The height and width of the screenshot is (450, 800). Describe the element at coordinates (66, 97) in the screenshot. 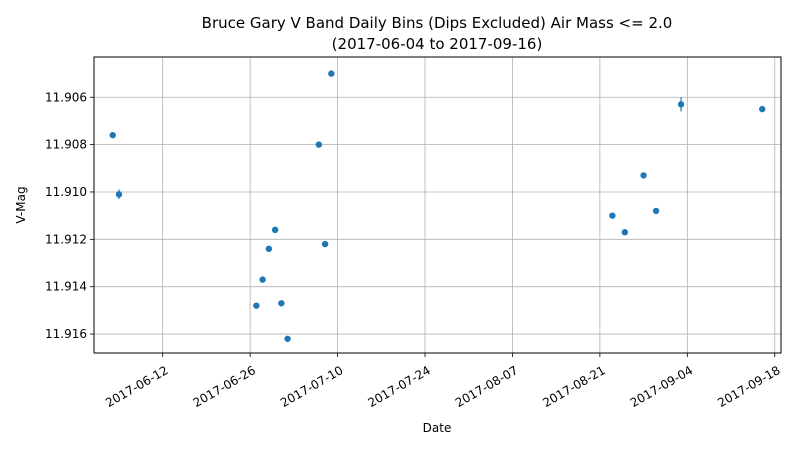

I see `y-tick-label: 11.906` at that location.